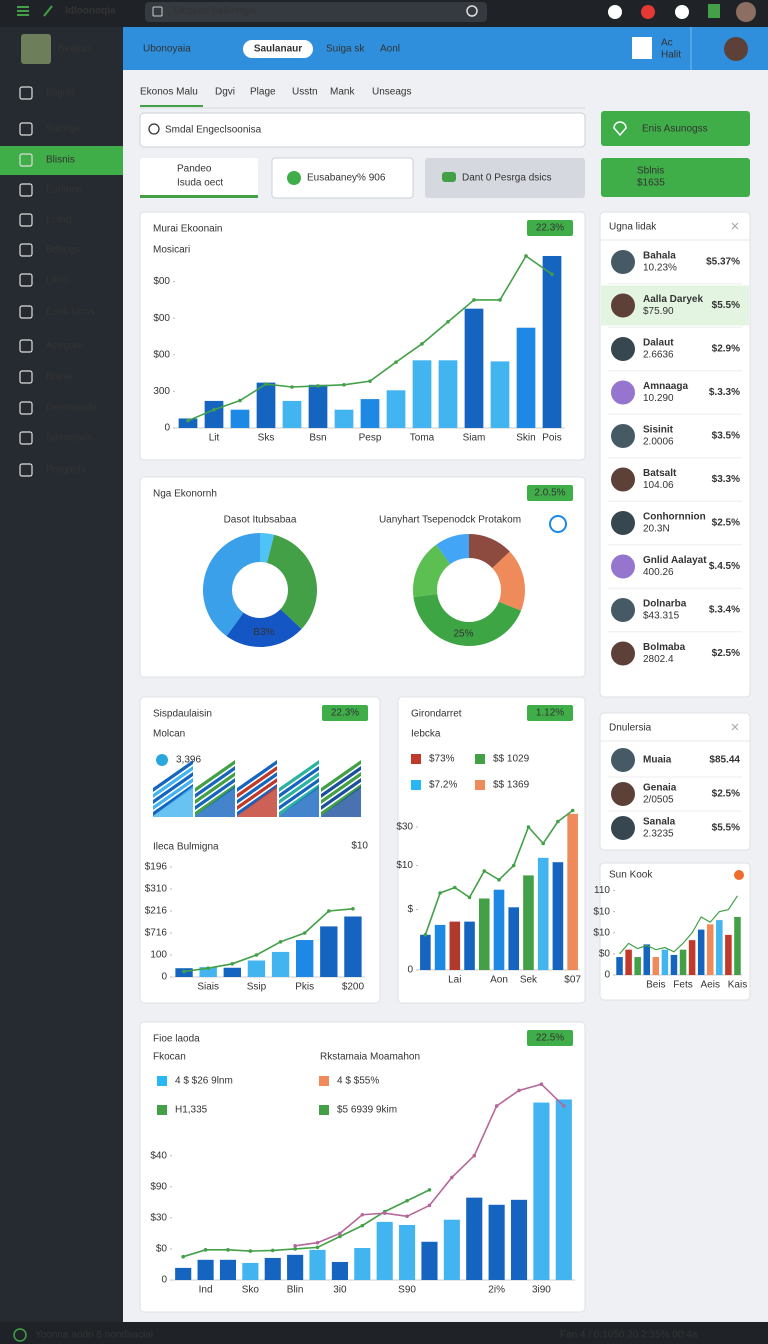 Image resolution: width=768 pixels, height=1344 pixels. I want to click on action-button-bg, so click(675, 128).